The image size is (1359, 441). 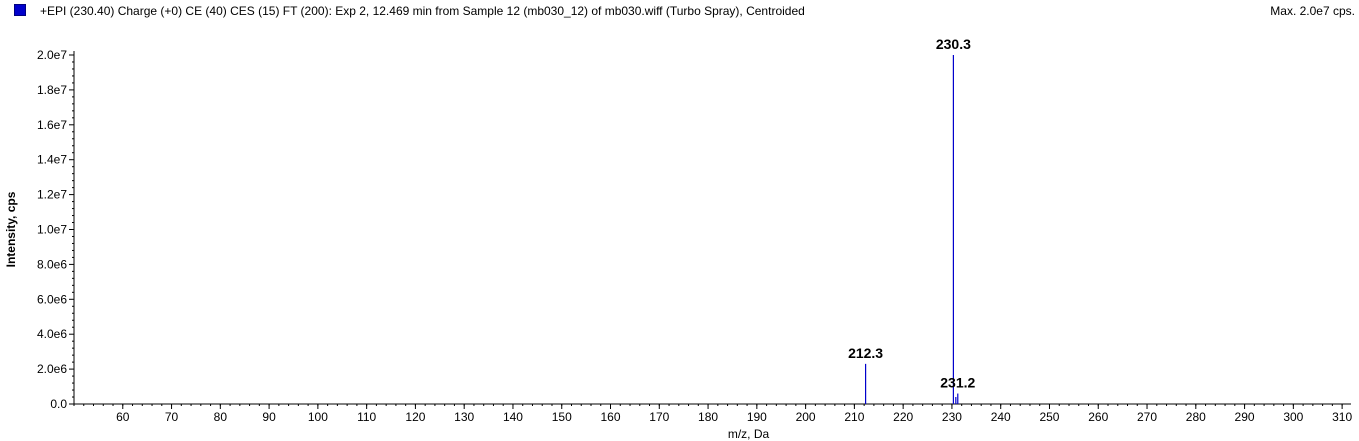 What do you see at coordinates (952, 417) in the screenshot?
I see `x-tick-label: 230` at bounding box center [952, 417].